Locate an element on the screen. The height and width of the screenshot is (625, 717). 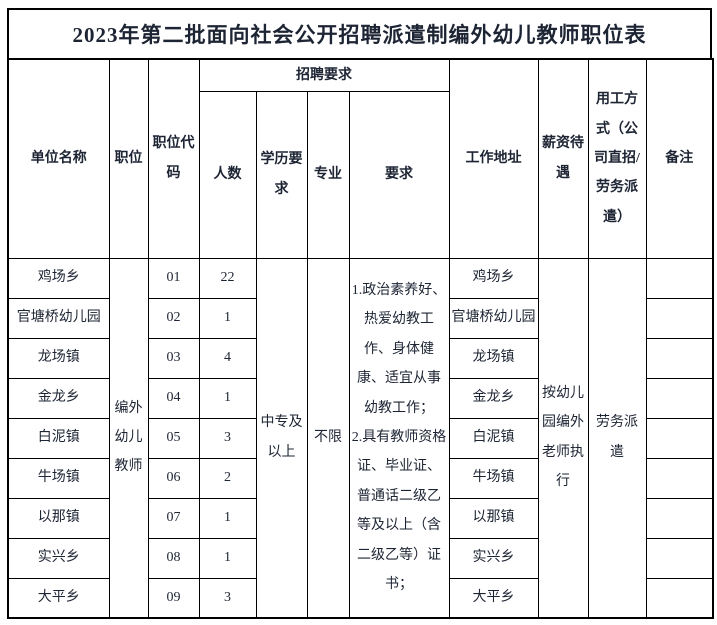
cell-address: 官塘桥幼儿园 is located at coordinates (493, 318).